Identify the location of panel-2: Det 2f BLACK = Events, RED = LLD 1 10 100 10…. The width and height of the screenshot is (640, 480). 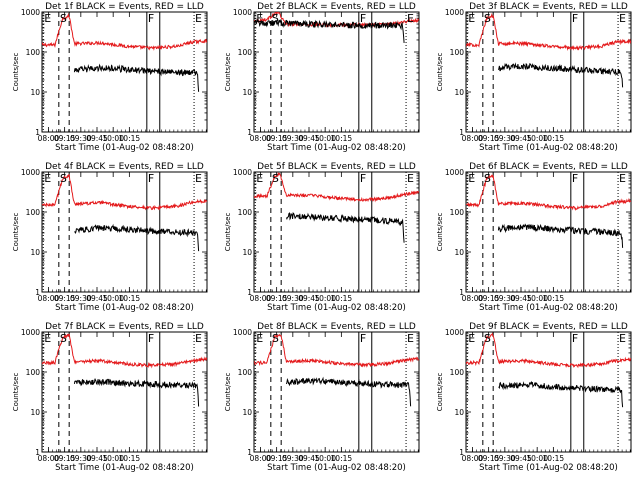
(322, 77).